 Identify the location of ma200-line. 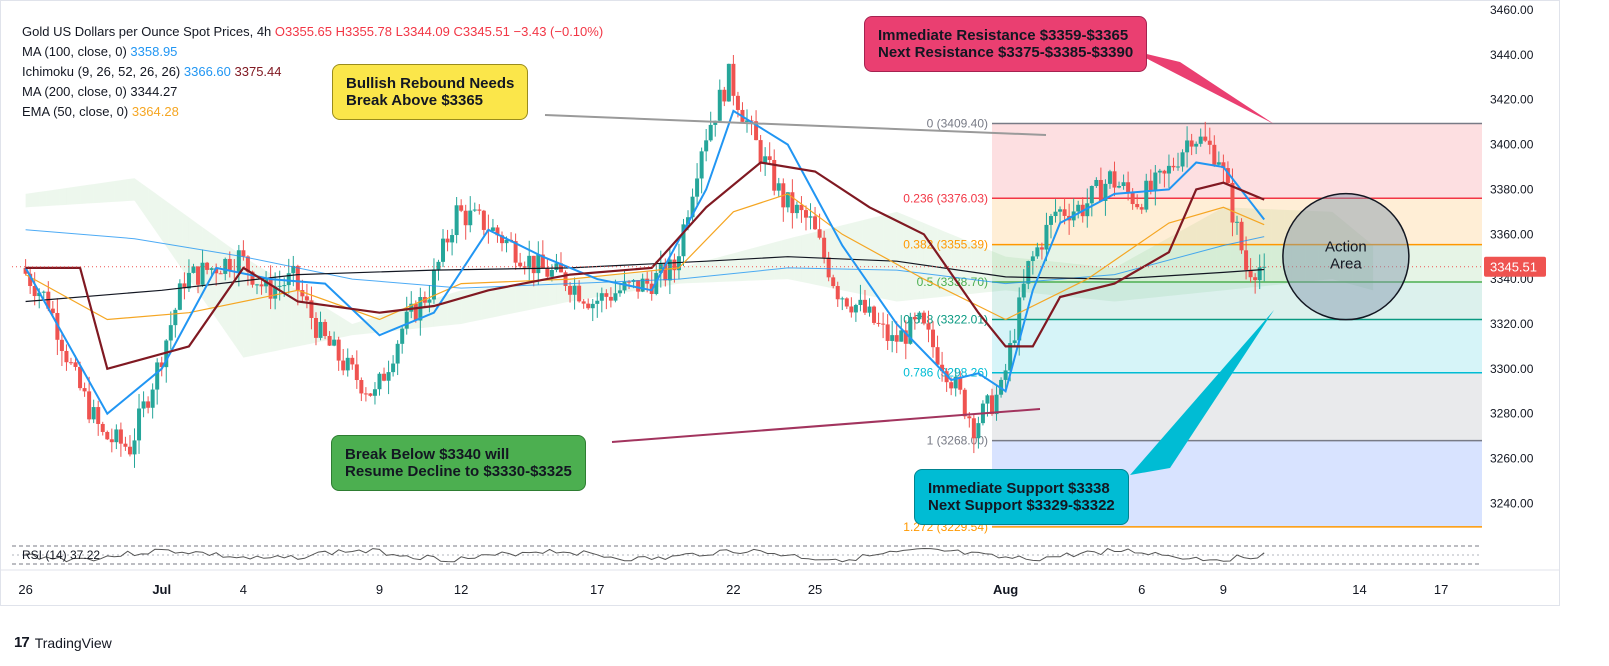
(645, 279).